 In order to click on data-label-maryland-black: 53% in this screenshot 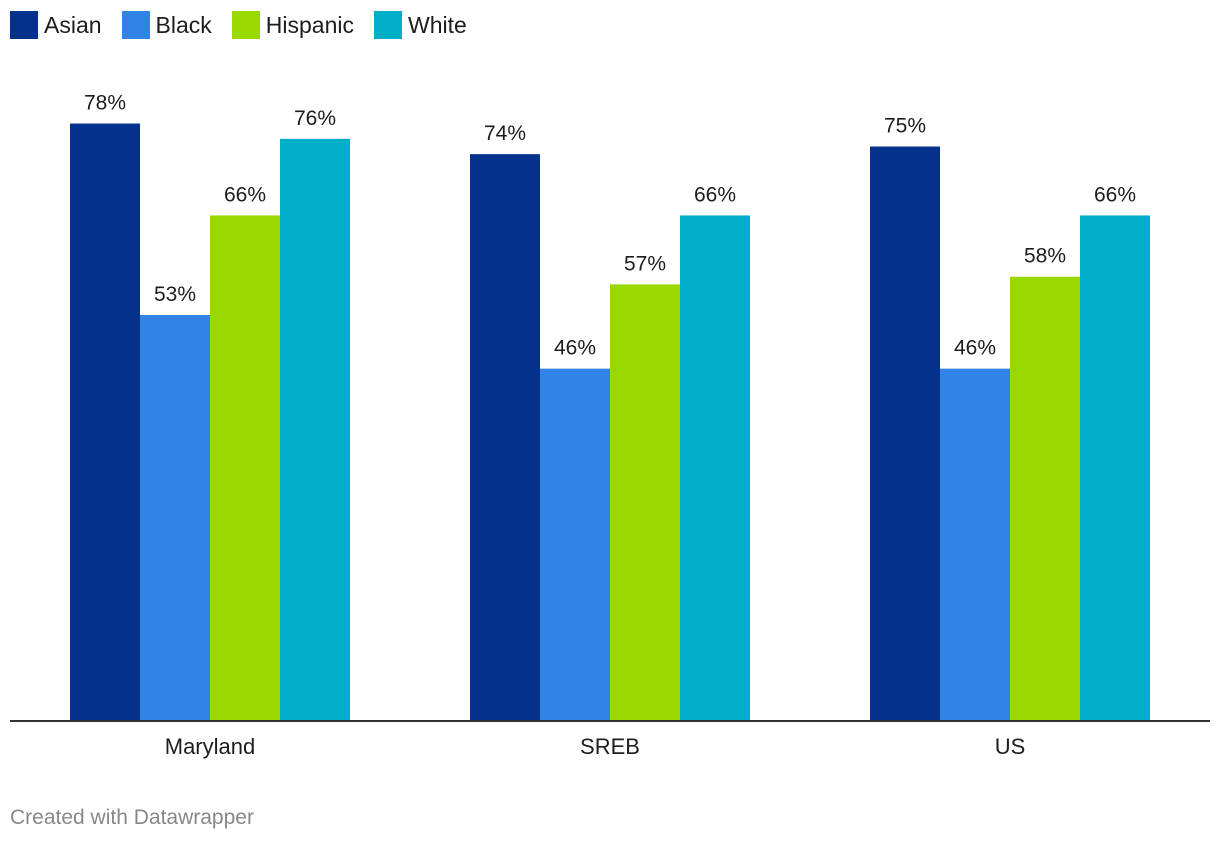, I will do `click(175, 294)`.